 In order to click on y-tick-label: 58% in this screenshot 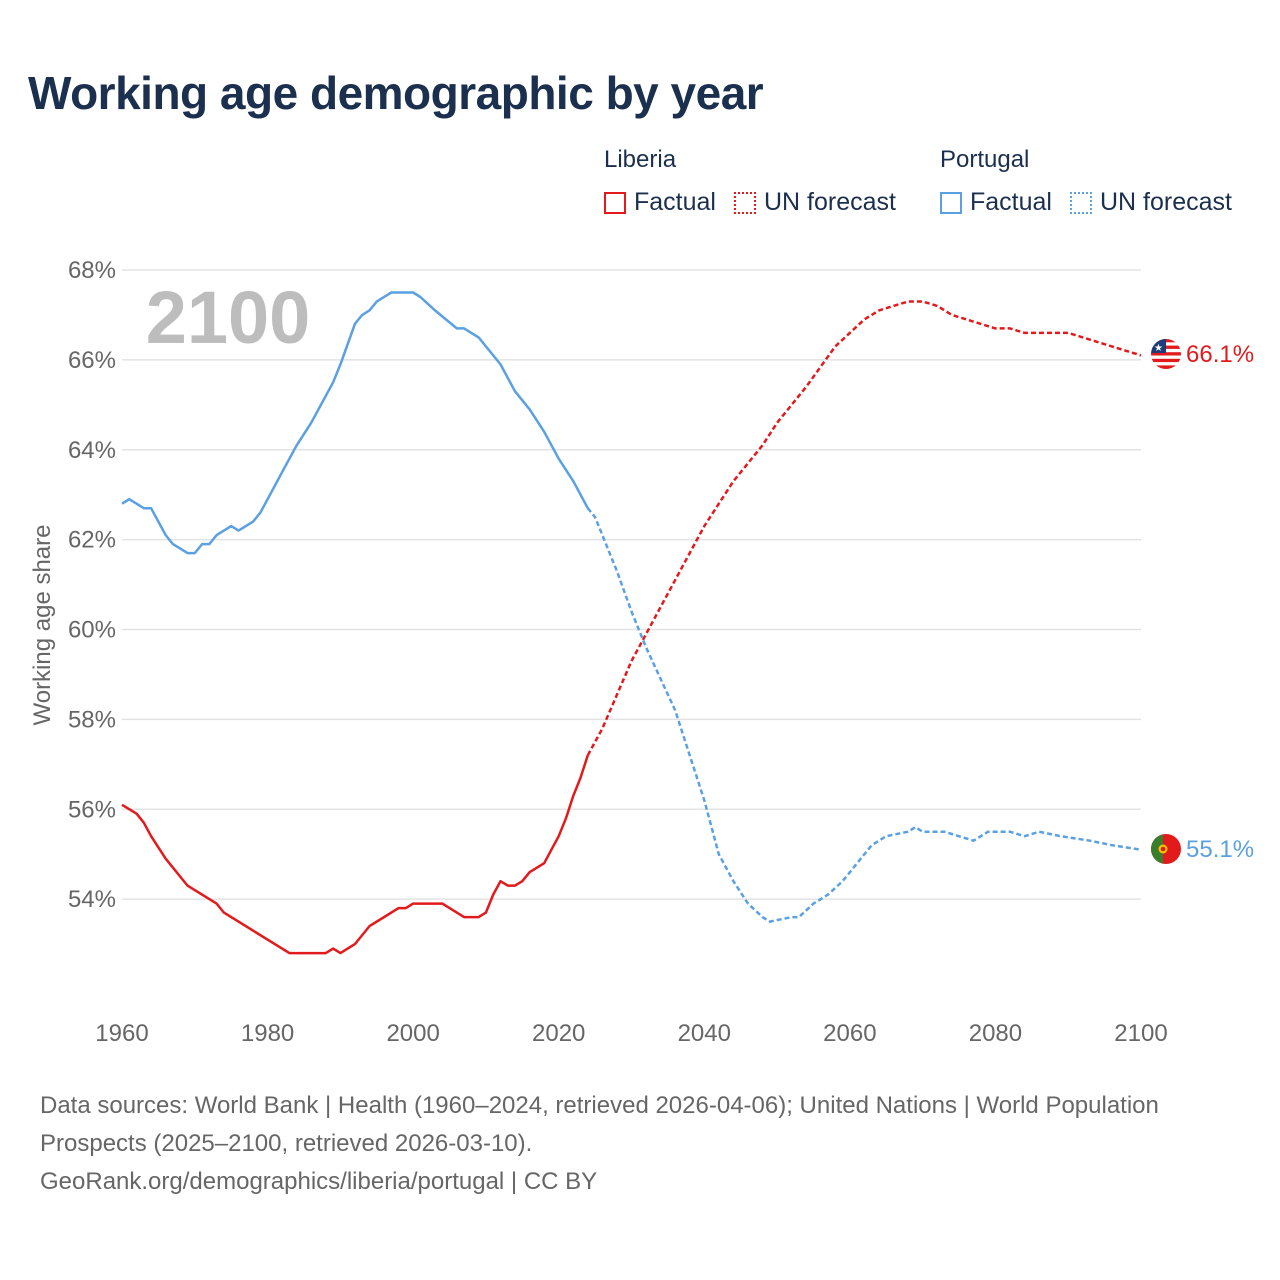, I will do `click(92, 719)`.